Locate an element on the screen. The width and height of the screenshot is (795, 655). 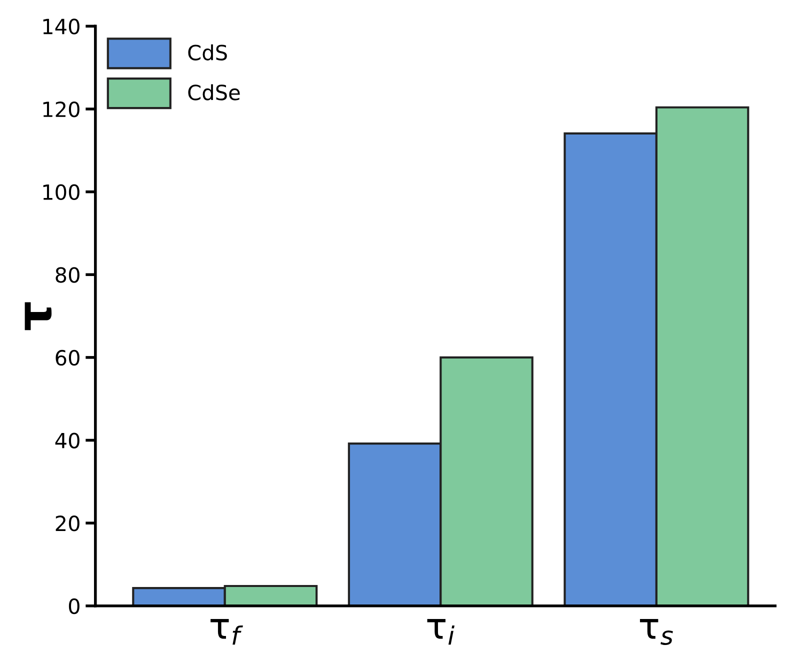
legend-label: CdS is located at coordinates (207, 52).